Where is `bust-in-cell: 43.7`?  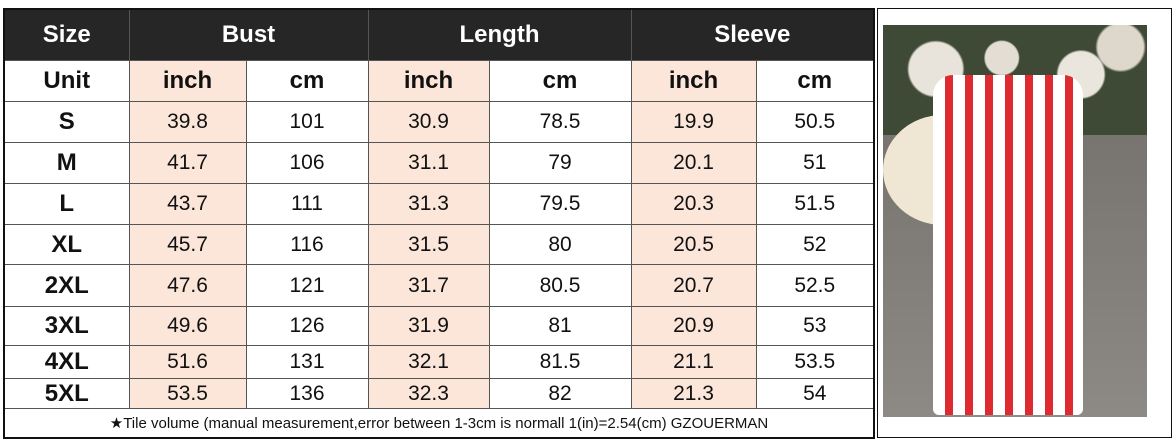 bust-in-cell: 43.7 is located at coordinates (187, 204).